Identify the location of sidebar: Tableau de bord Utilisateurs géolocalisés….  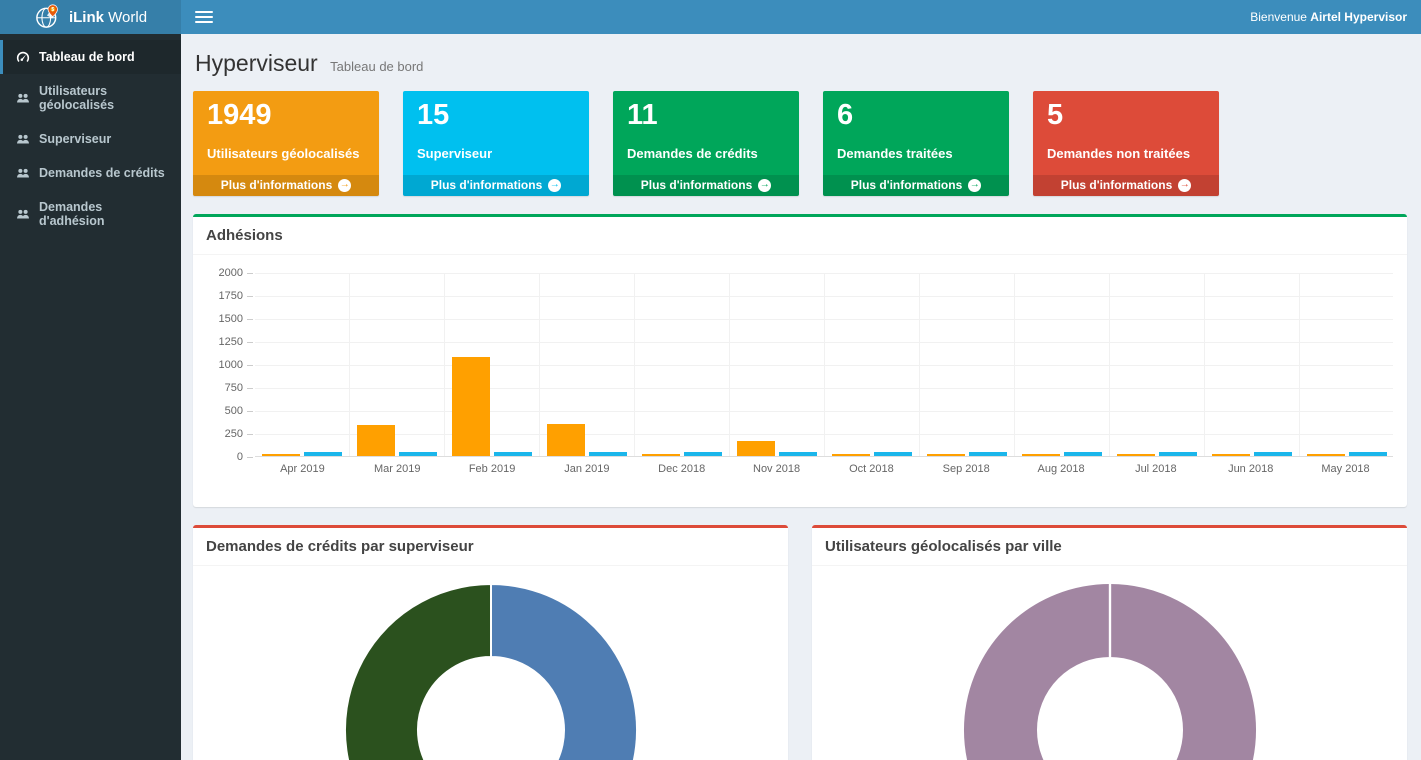
(90, 397).